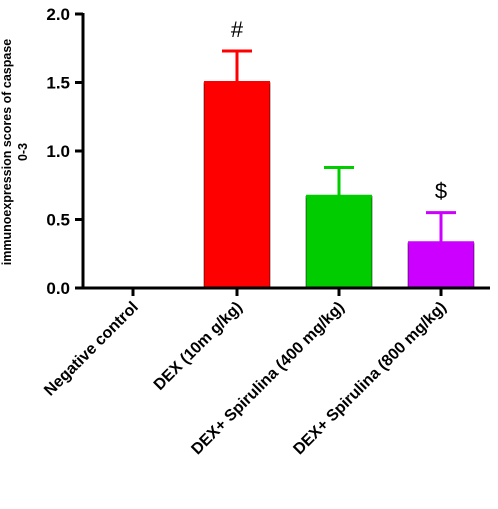  I want to click on y-axis-label: immunoexpression scores of caspase 0-3, so click(15, 152).